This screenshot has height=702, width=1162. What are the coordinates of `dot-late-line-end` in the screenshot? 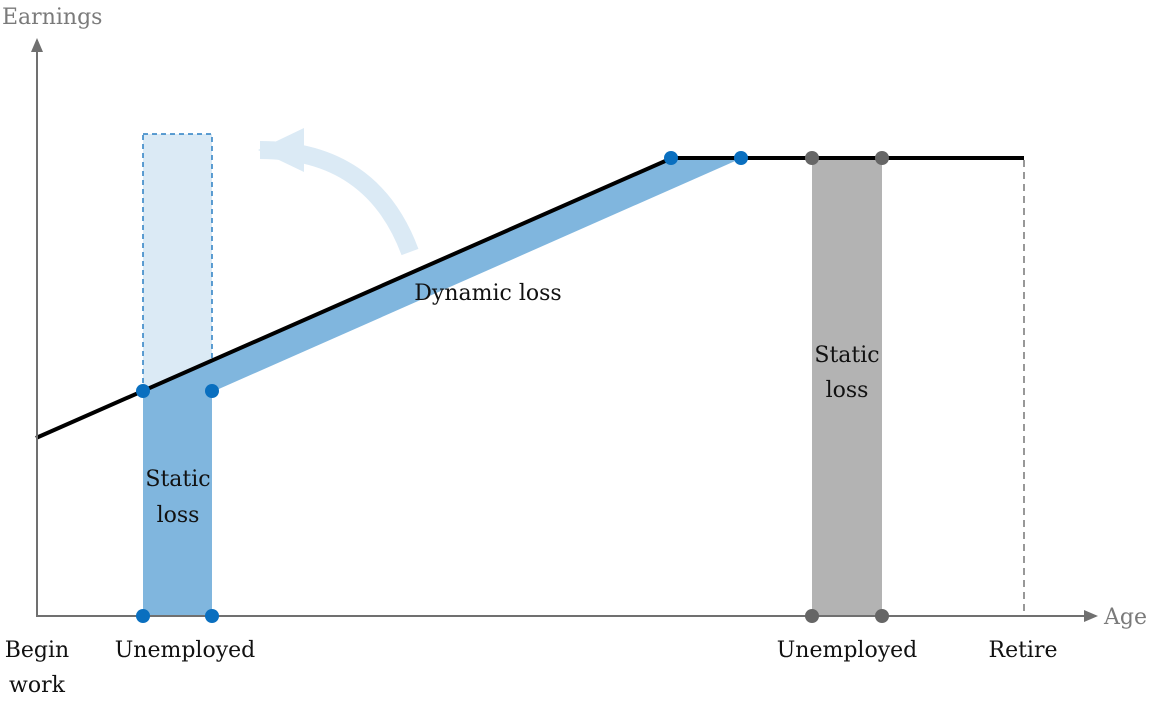 It's located at (882, 158).